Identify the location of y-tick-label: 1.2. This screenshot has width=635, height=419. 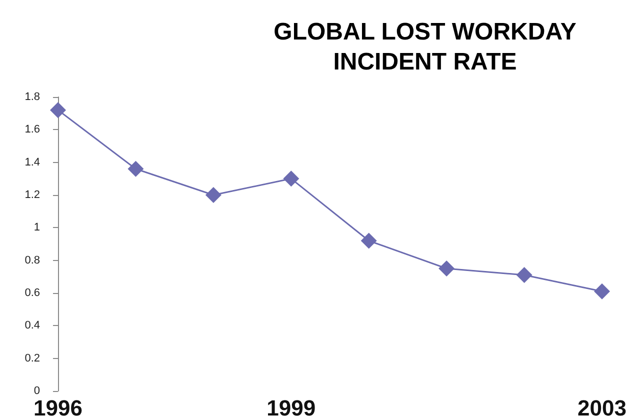
(32, 195).